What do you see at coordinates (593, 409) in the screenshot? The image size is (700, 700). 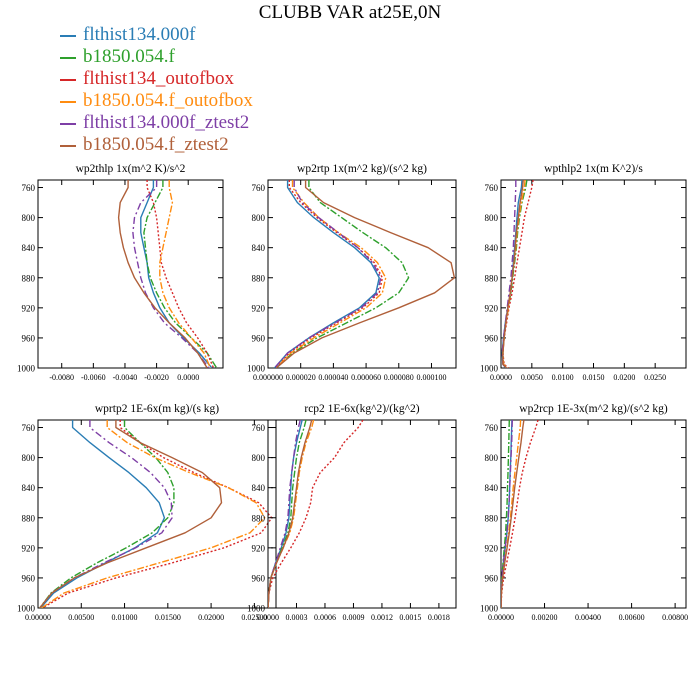 I see `panel-title: wp2rcp 1E-3x(m^2 kg)/(s^2 kg)` at bounding box center [593, 409].